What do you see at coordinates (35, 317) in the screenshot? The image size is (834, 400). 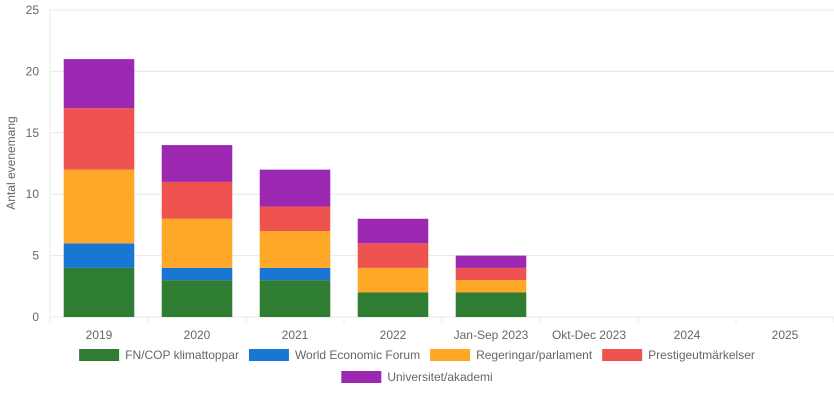 I see `y-tick-label: 0` at bounding box center [35, 317].